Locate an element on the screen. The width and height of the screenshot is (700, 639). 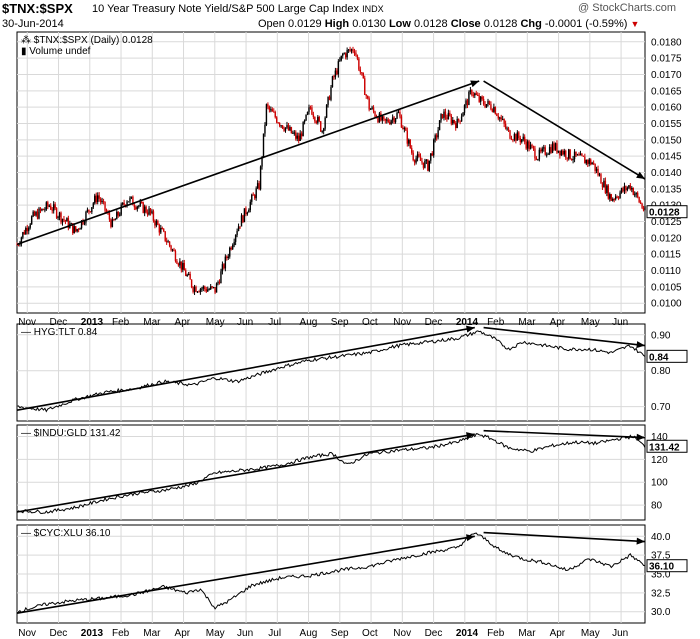
panel-legend: — $INDU:GLD 131.42 is located at coordinates (71, 433).